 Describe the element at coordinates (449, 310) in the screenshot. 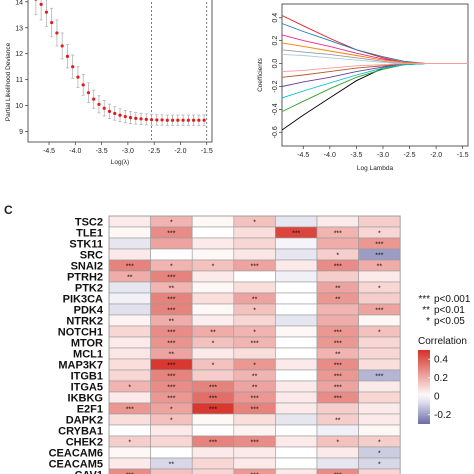

I see `significance-legend-text: p<0.01` at that location.